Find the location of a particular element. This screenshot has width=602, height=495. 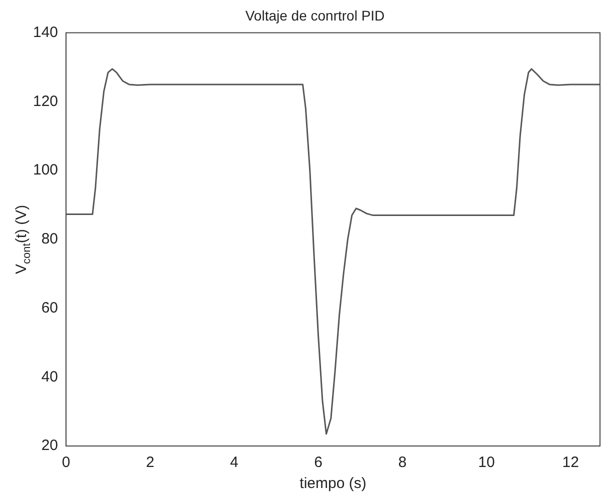

y-tick-label: 80 is located at coordinates (49, 239).